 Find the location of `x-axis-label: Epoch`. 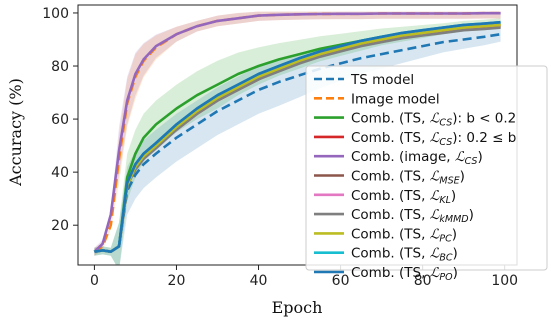

x-axis-label: Epoch is located at coordinates (297, 307).